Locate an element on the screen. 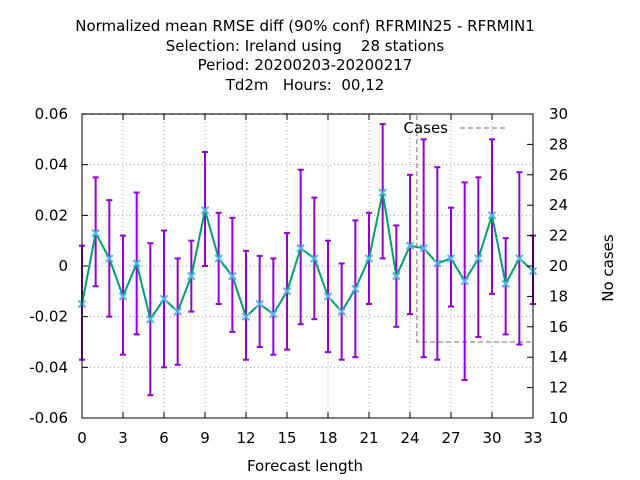 Image resolution: width=640 pixels, height=480 pixels. y2-tick-label: 24 is located at coordinates (558, 205).